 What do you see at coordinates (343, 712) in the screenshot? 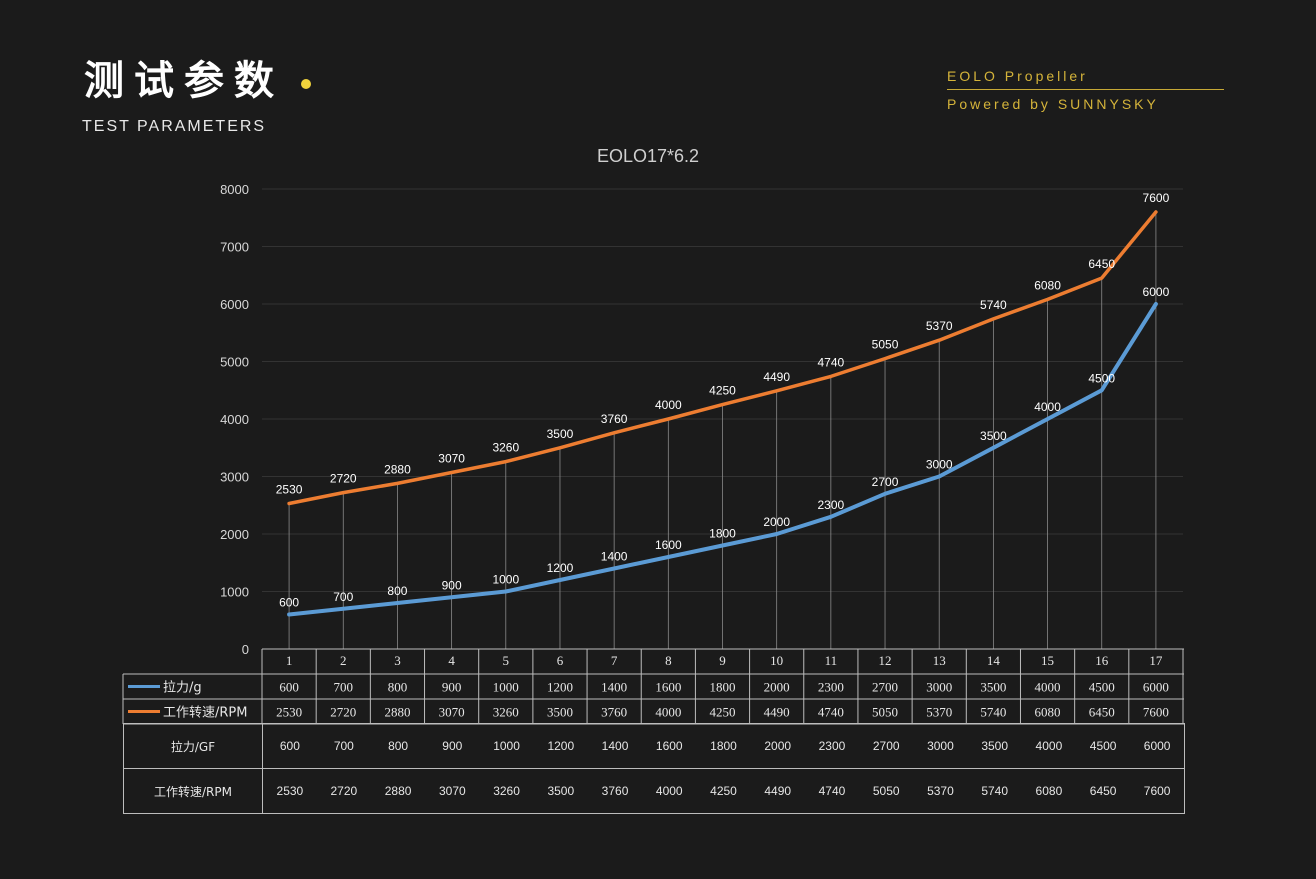
I see `table-cell-value: 2720` at bounding box center [343, 712].